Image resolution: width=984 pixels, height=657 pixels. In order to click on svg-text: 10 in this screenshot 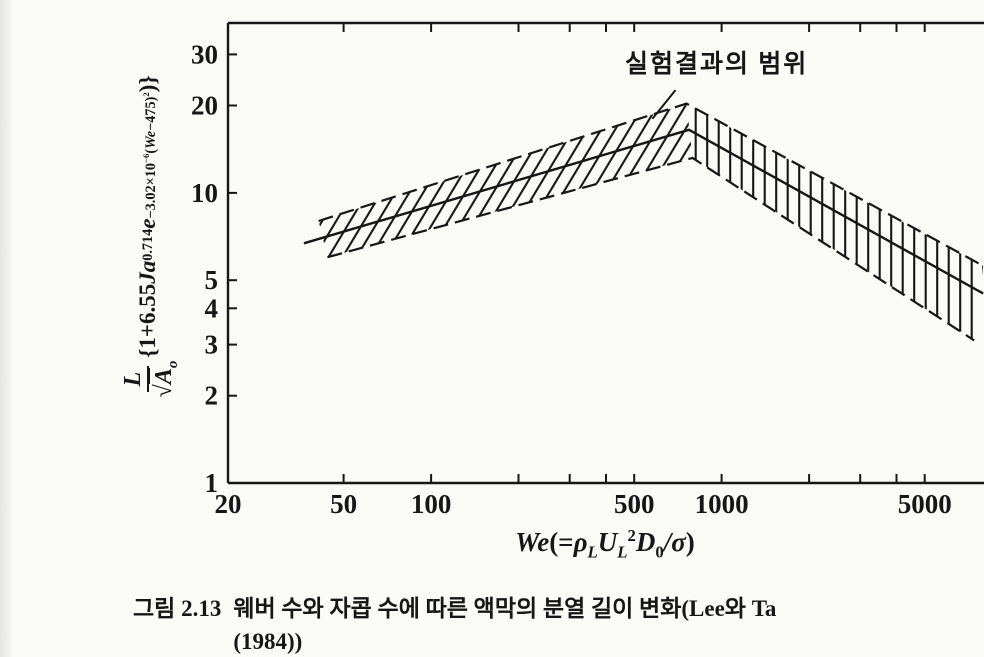, I will do `click(204, 193)`.